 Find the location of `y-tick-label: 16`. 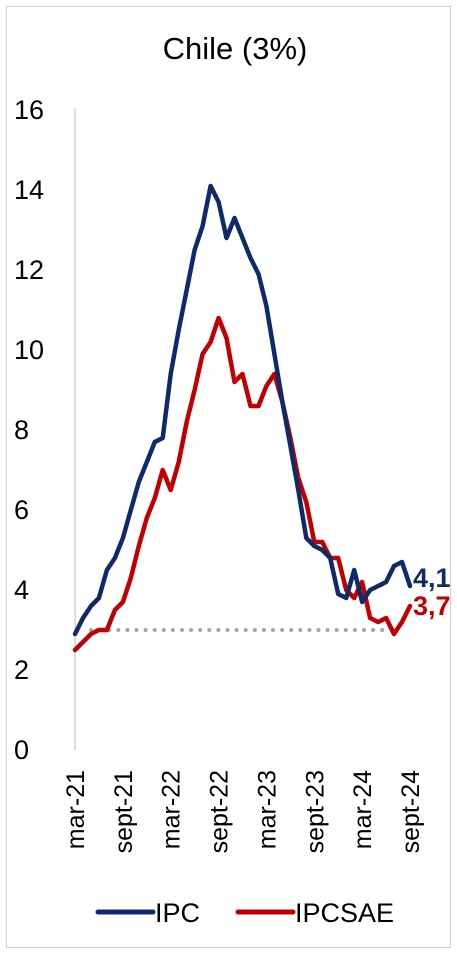

y-tick-label: 16 is located at coordinates (29, 110).